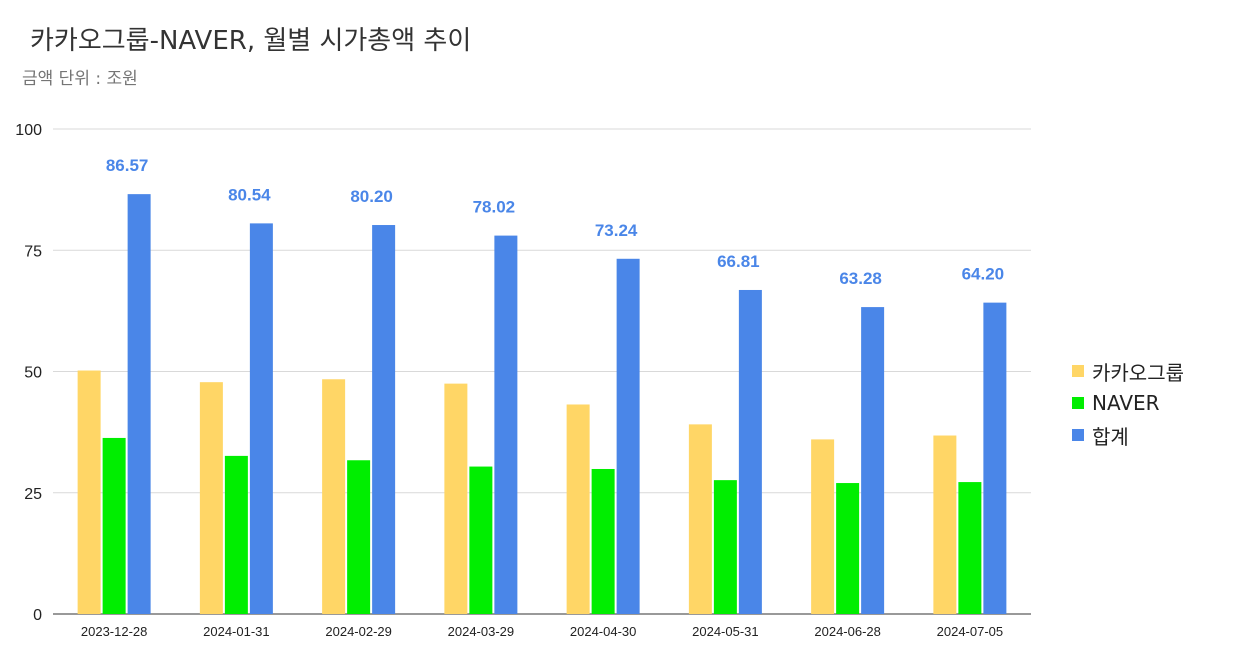 The width and height of the screenshot is (1238, 649). I want to click on y-tick-label: 25, so click(33, 494).